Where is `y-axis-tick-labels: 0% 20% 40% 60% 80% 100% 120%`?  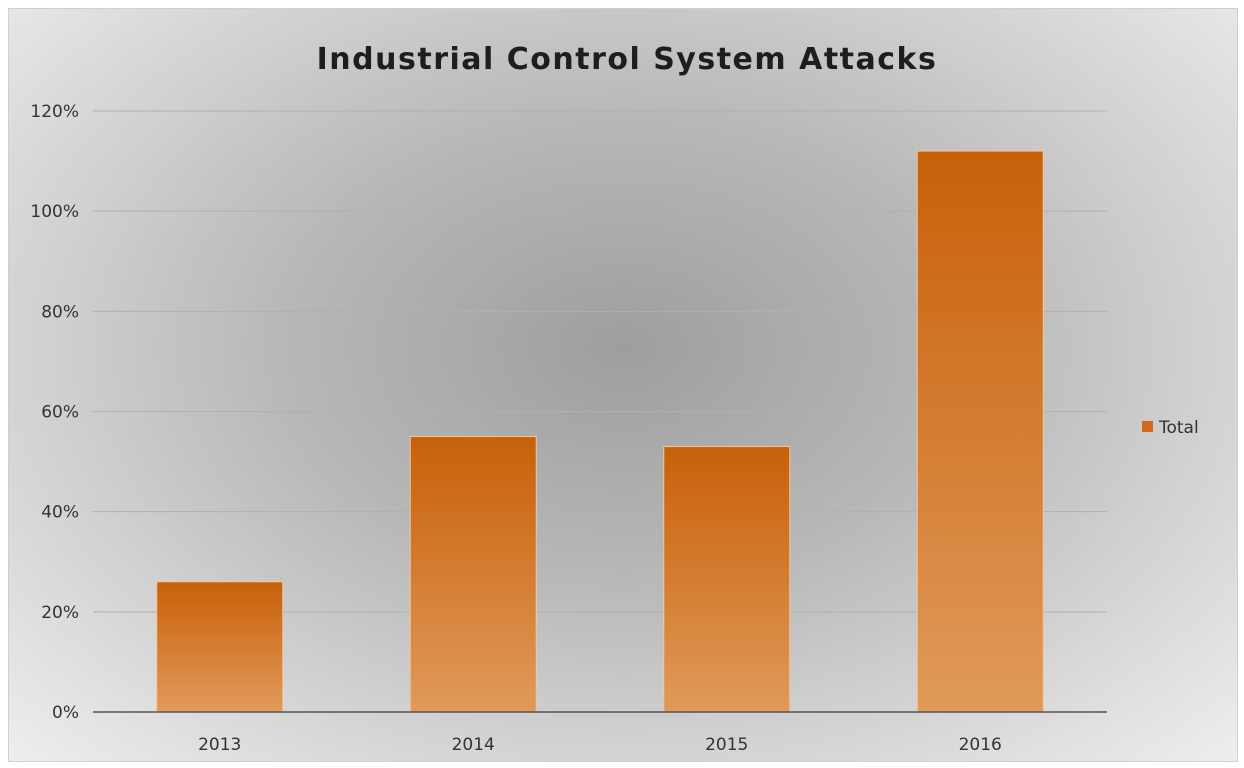 y-axis-tick-labels: 0% 20% 40% 60% 80% 100% 120% is located at coordinates (54, 412).